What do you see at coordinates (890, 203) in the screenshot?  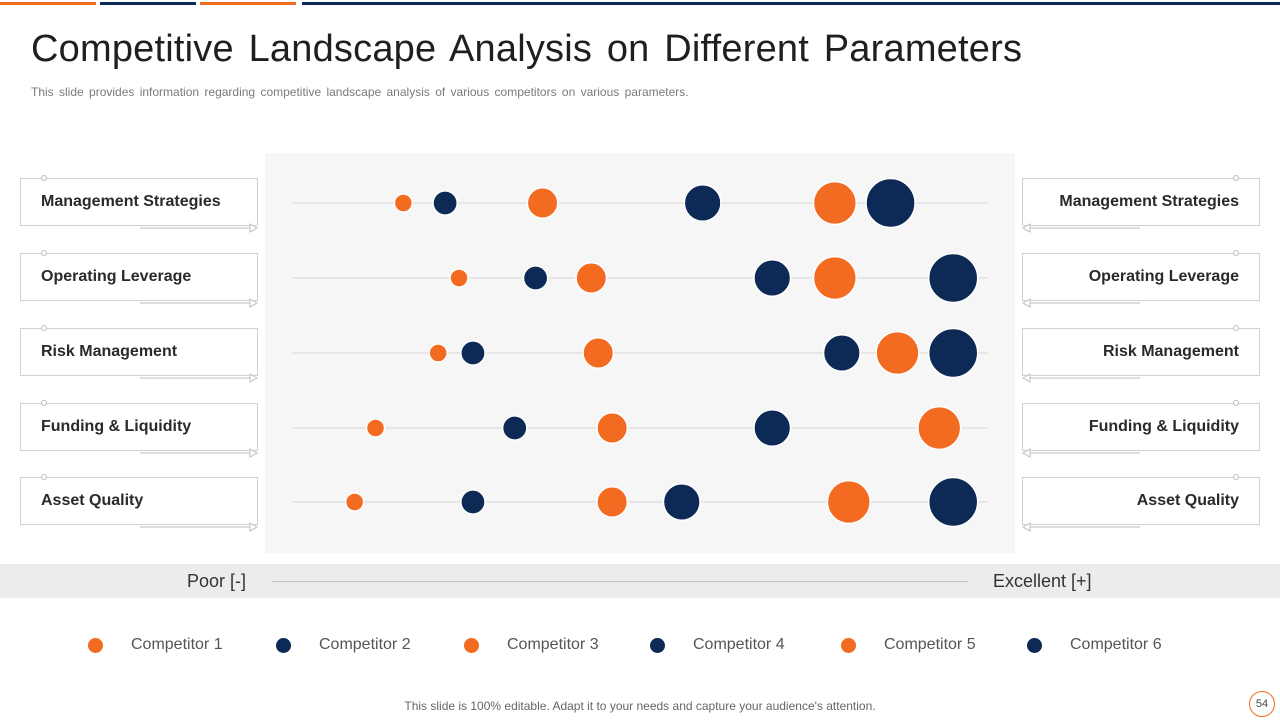 I see `point-competitor-6-management-strategies` at bounding box center [890, 203].